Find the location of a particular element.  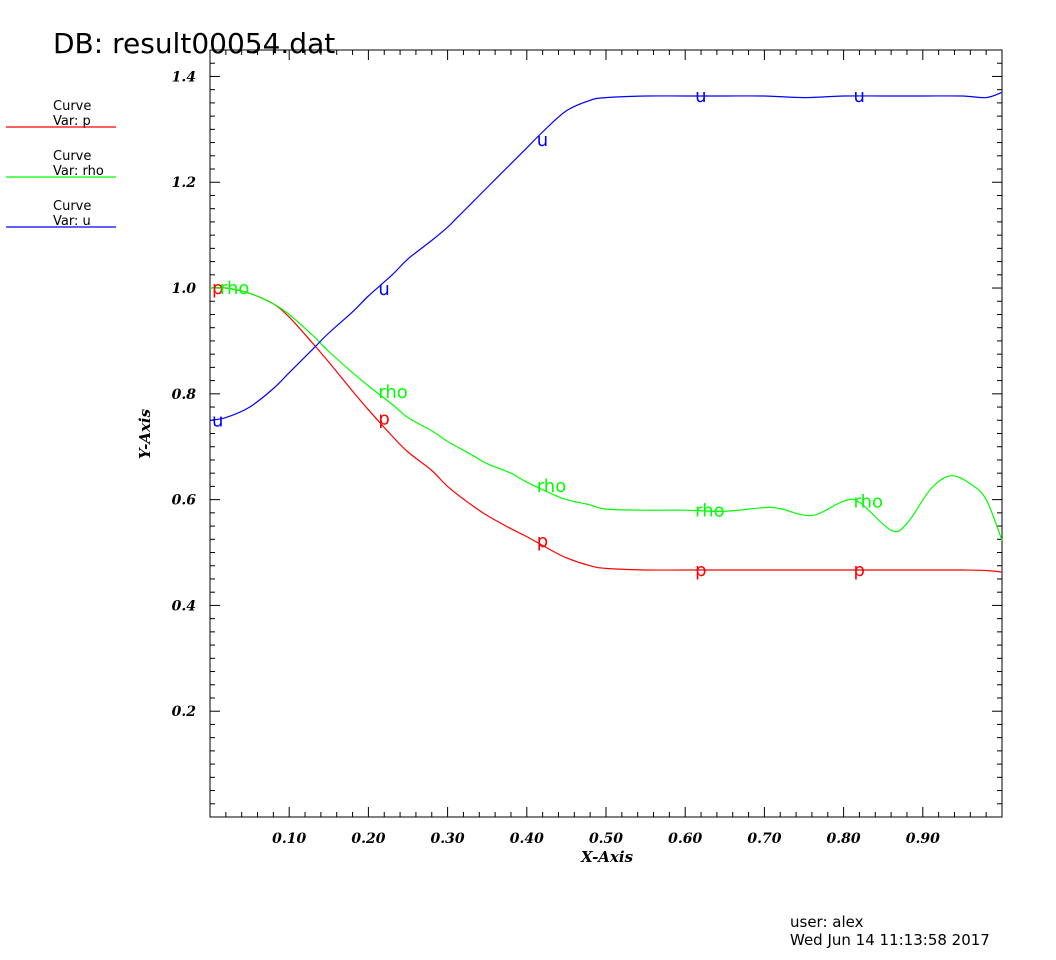

x-axis-label: X-Axis is located at coordinates (607, 857).